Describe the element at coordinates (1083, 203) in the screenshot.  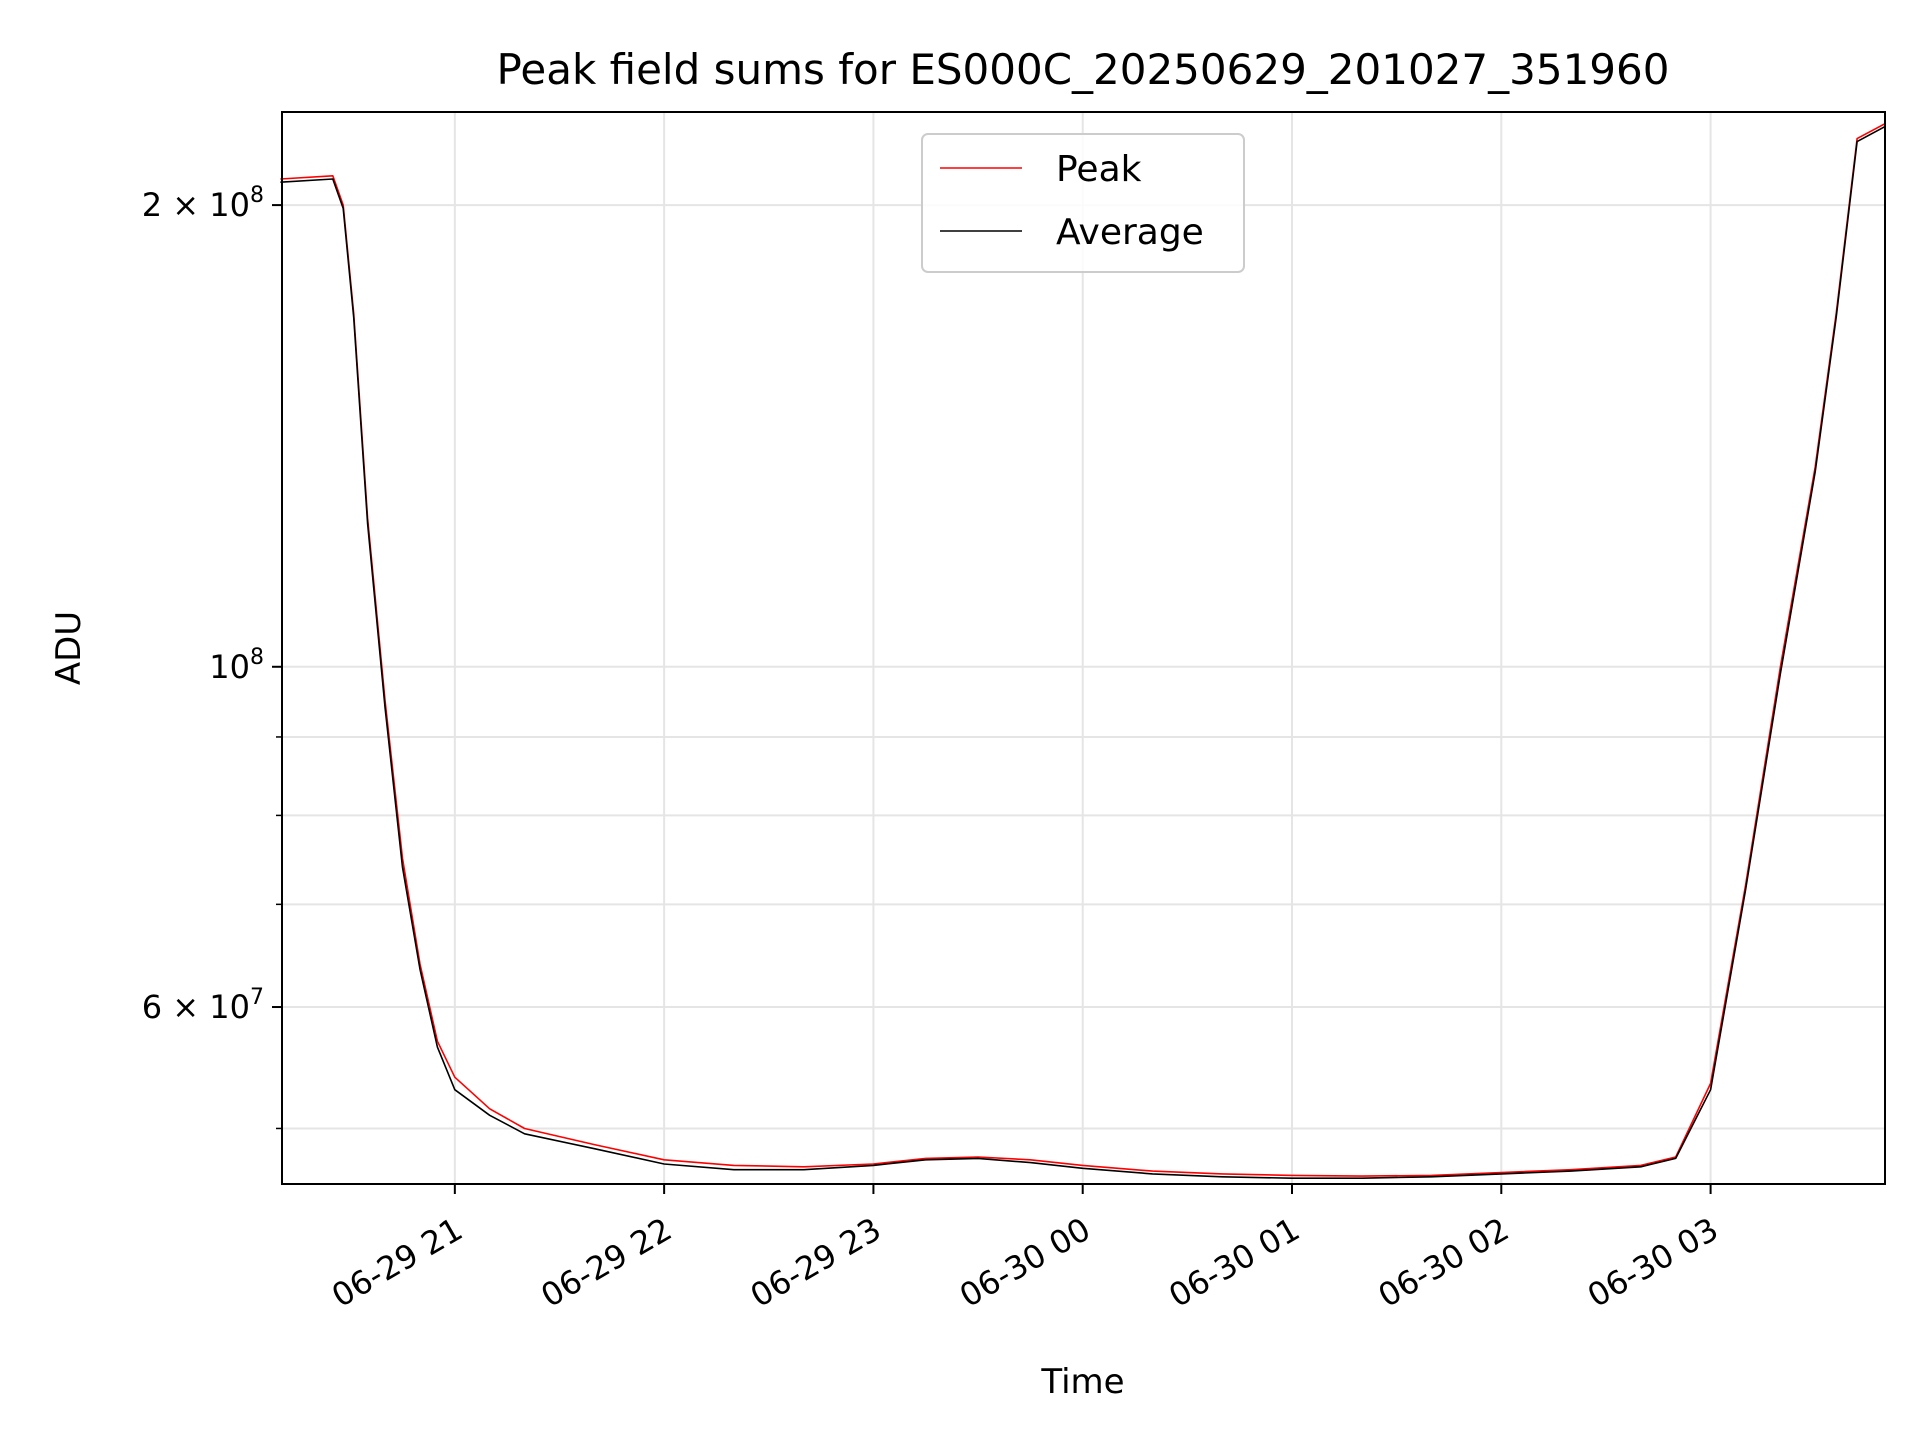
I see `legend: Peak Average` at that location.